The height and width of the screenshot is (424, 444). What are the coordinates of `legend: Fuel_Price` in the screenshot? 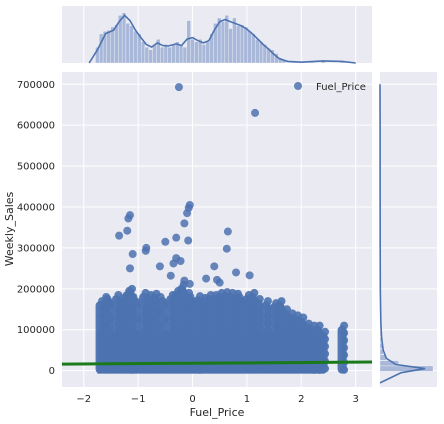 It's located at (330, 87).